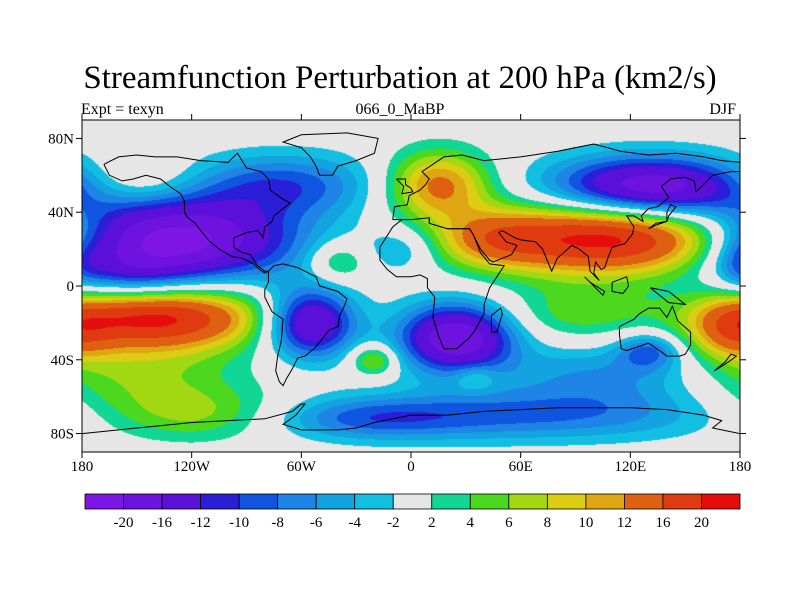  Describe the element at coordinates (62, 361) in the screenshot. I see `y-tick-label: 40S` at that location.